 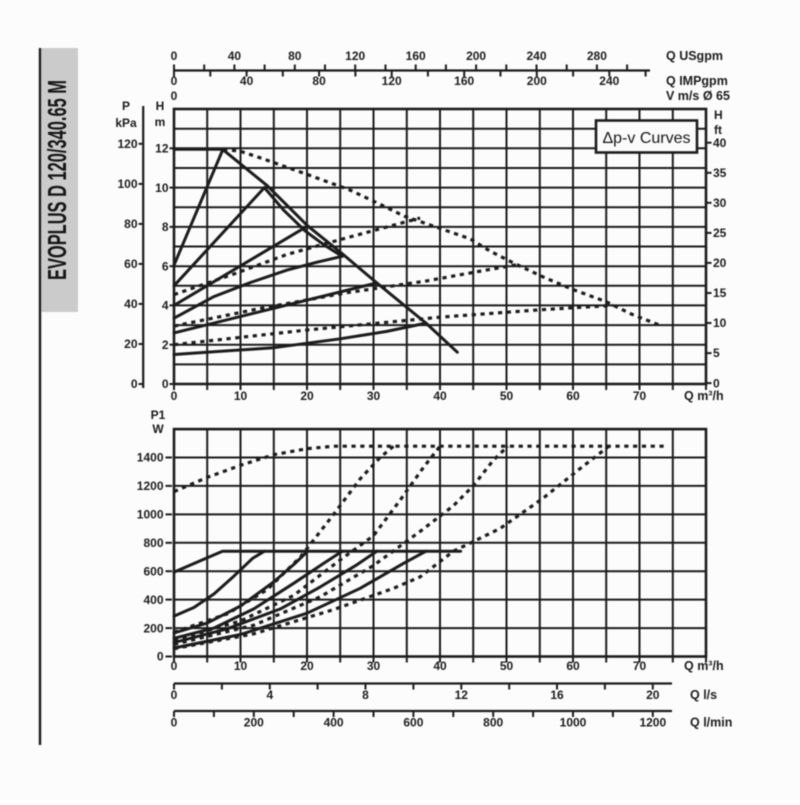 What do you see at coordinates (646, 138) in the screenshot?
I see `svg-text: Δp-v Curves` at bounding box center [646, 138].